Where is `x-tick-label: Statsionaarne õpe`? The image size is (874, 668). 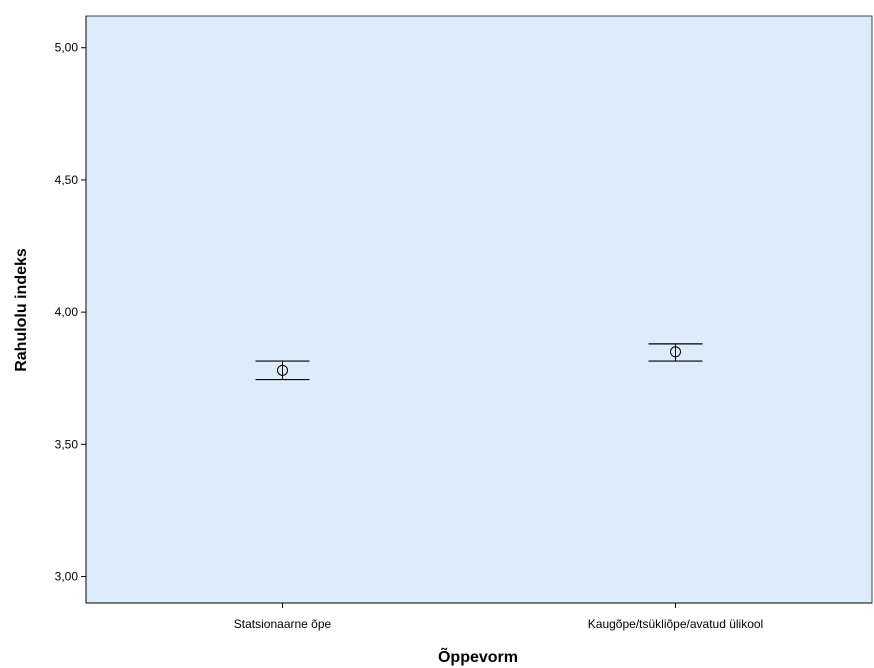
x-tick-label: Statsionaarne õpe is located at coordinates (283, 624).